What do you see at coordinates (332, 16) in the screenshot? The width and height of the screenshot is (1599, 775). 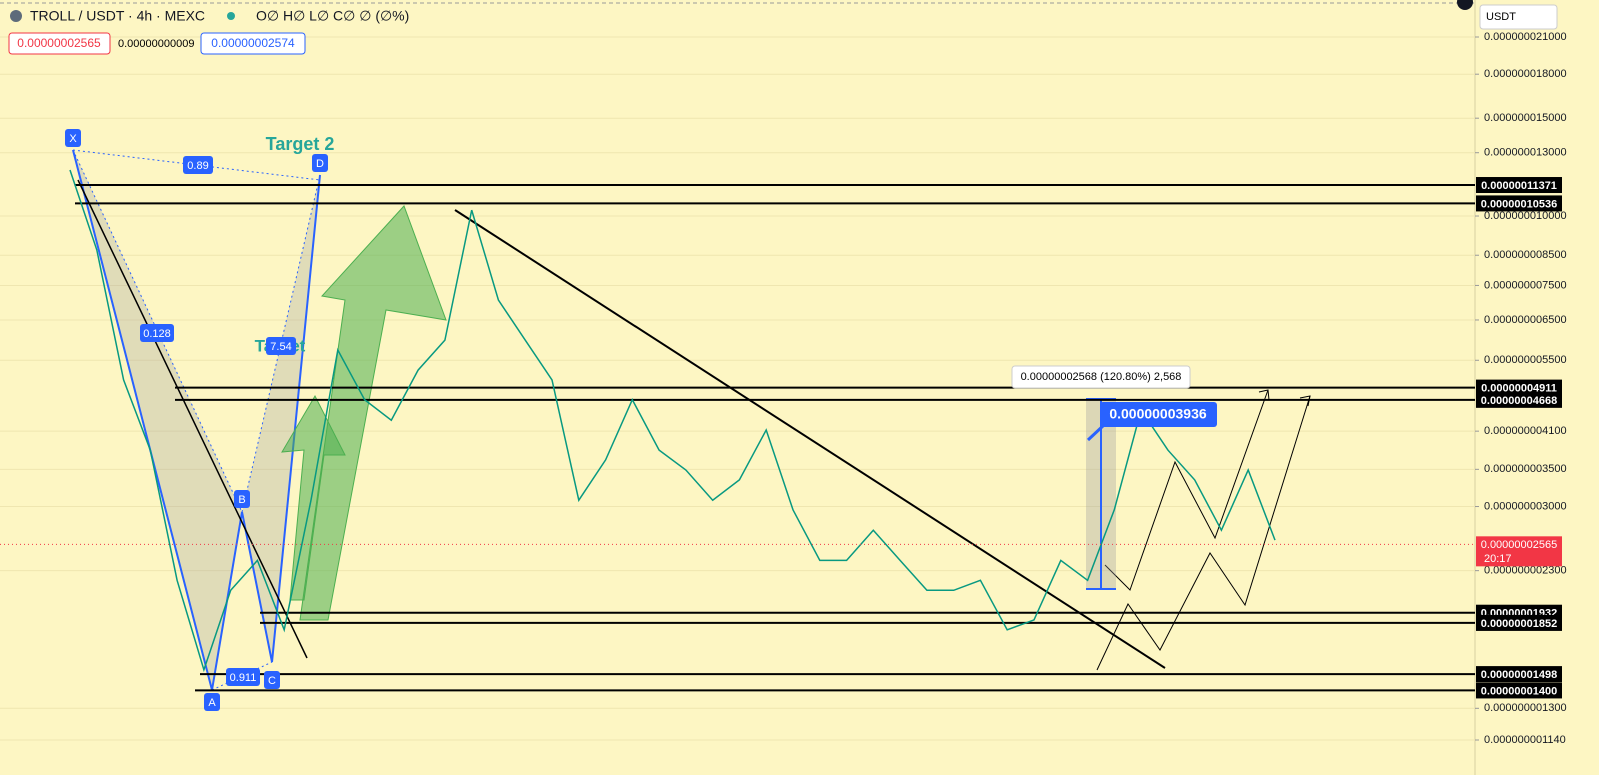 I see `ohlc: O∅ H∅ L∅ C∅ ∅ (∅%)` at bounding box center [332, 16].